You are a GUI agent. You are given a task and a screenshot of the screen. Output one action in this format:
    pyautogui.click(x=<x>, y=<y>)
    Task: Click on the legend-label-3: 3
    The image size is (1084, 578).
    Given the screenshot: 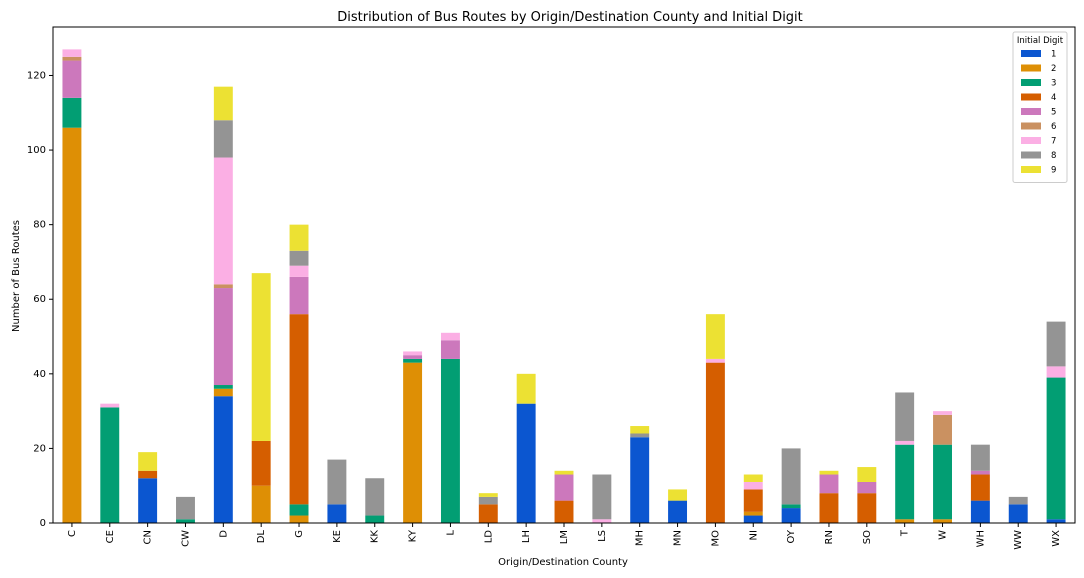 What is the action you would take?
    pyautogui.click(x=1053, y=84)
    